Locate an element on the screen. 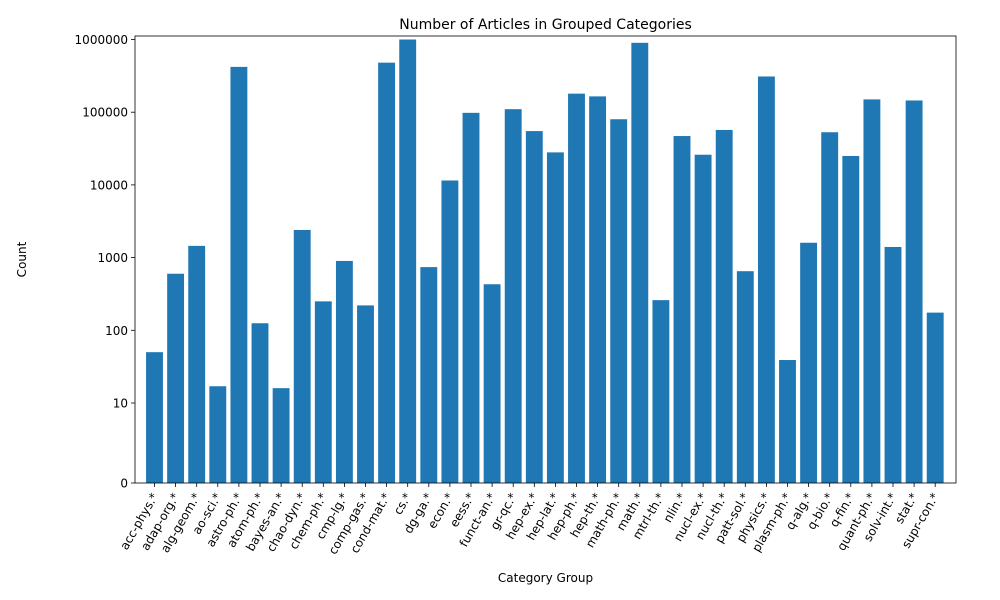 The image size is (1000, 600). bar-quant-ph is located at coordinates (872, 291).